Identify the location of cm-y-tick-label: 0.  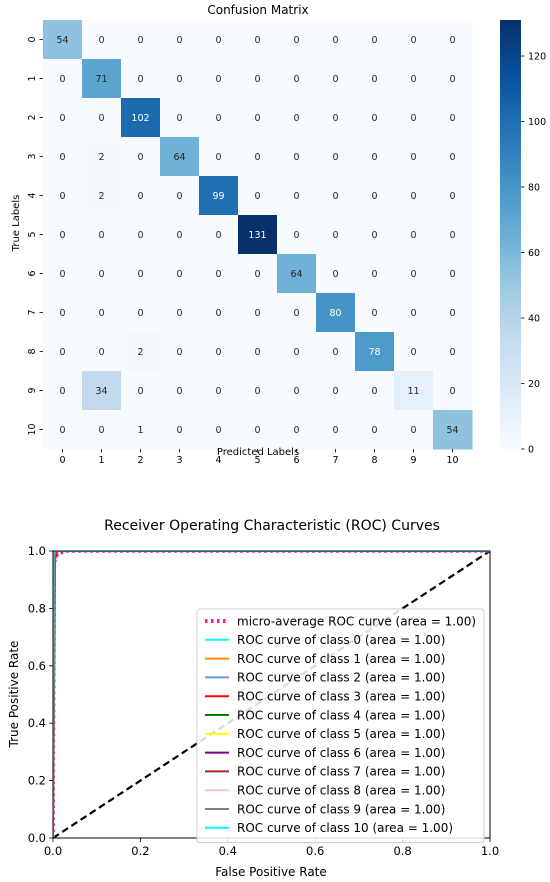
(32, 39).